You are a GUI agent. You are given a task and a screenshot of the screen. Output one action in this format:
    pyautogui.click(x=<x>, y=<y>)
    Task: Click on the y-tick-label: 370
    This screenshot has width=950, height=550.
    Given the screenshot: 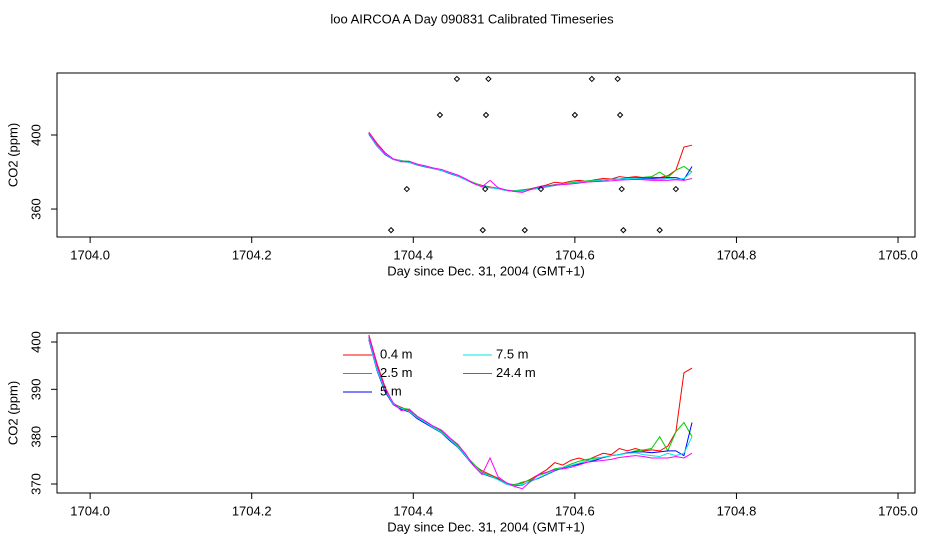 What is the action you would take?
    pyautogui.click(x=35, y=484)
    